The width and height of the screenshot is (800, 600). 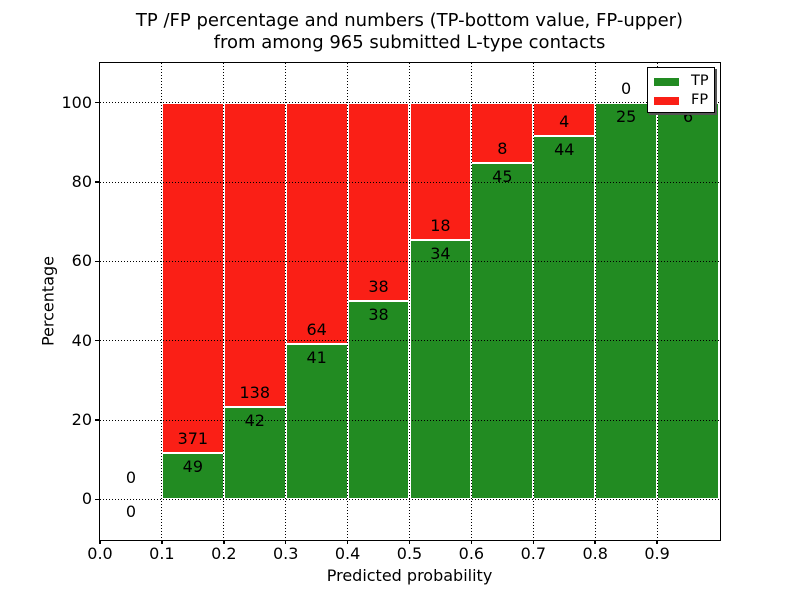 I want to click on tp-count-label: 0, so click(x=131, y=512).